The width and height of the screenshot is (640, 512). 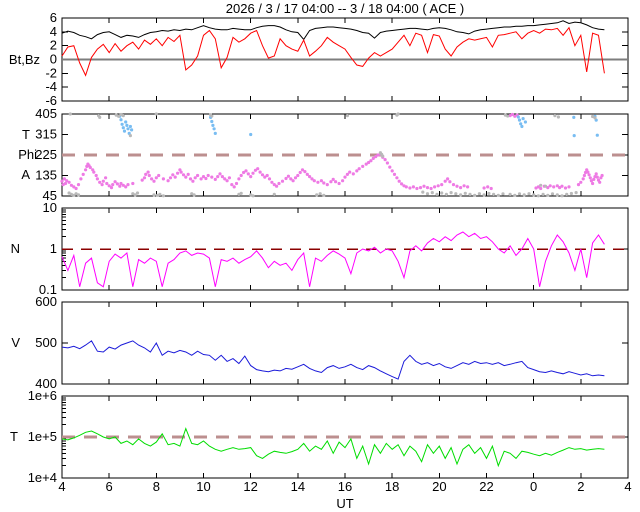 What do you see at coordinates (46, 154) in the screenshot?
I see `svg-text: 225` at bounding box center [46, 154].